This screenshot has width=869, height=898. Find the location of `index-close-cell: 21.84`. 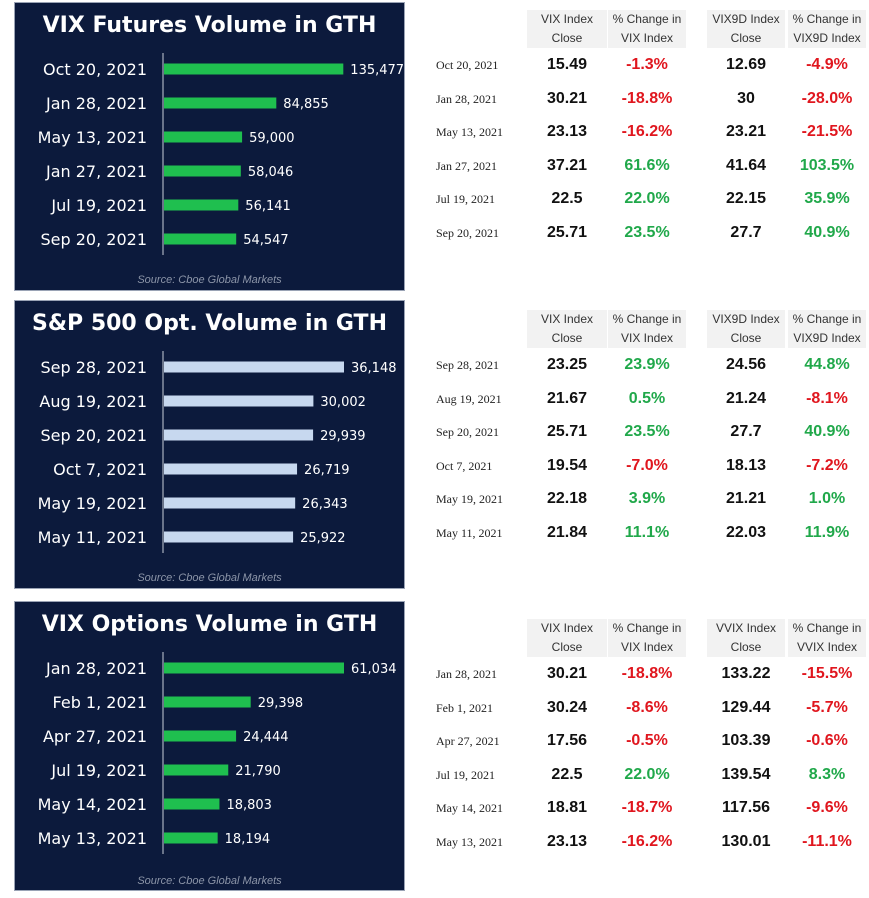

index-close-cell: 21.84 is located at coordinates (567, 532).